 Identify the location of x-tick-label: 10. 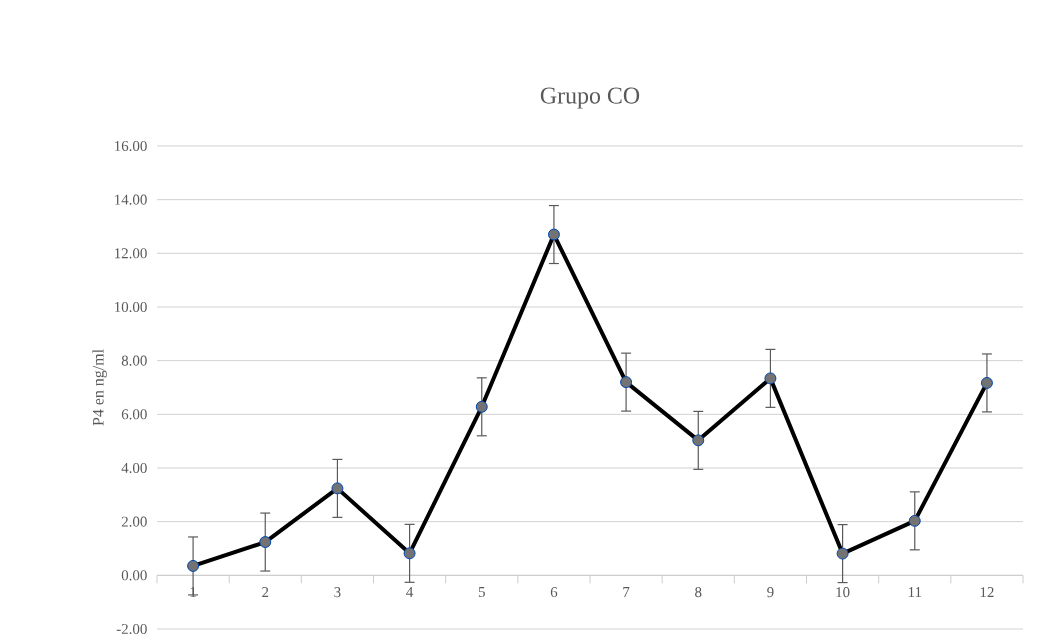
(843, 591).